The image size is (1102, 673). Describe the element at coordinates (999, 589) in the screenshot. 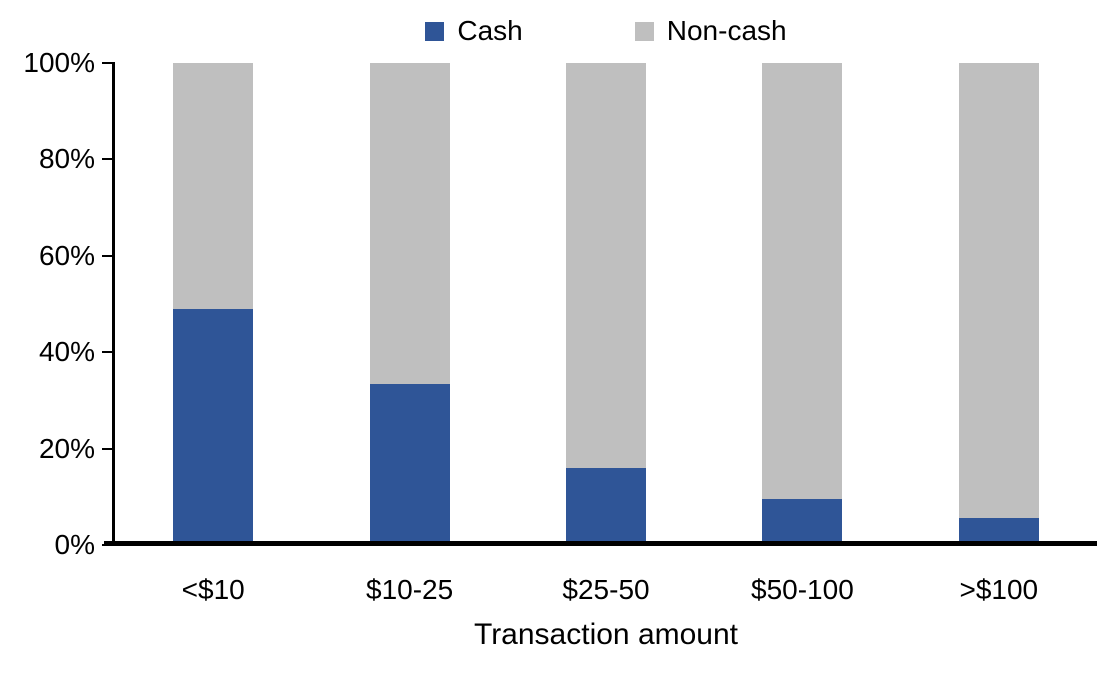

I see `x-axis-category-label: >$100` at that location.